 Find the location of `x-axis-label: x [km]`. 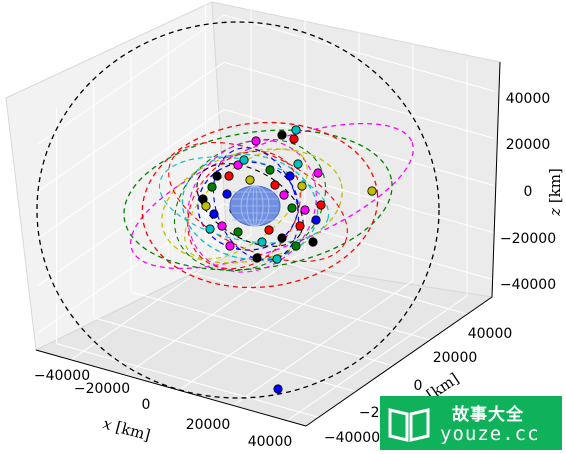

x-axis-label: x [km] is located at coordinates (126, 429).